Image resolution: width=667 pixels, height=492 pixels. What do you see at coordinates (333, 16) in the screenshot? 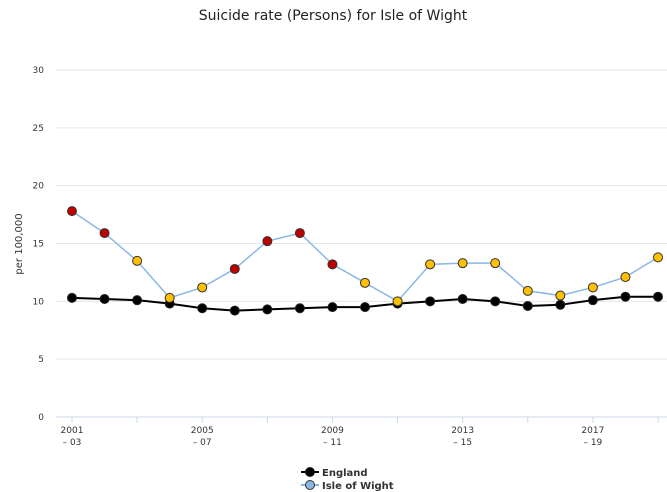
I see `chart-title: Suicide rate (Persons) for Isle of Wight` at bounding box center [333, 16].